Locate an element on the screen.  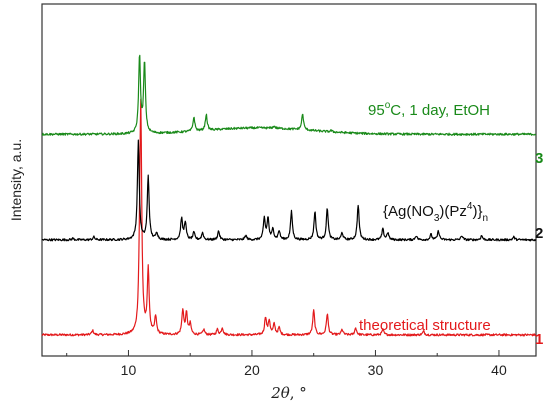
y-axis-label: Intensity, a.u. is located at coordinates (16, 180).